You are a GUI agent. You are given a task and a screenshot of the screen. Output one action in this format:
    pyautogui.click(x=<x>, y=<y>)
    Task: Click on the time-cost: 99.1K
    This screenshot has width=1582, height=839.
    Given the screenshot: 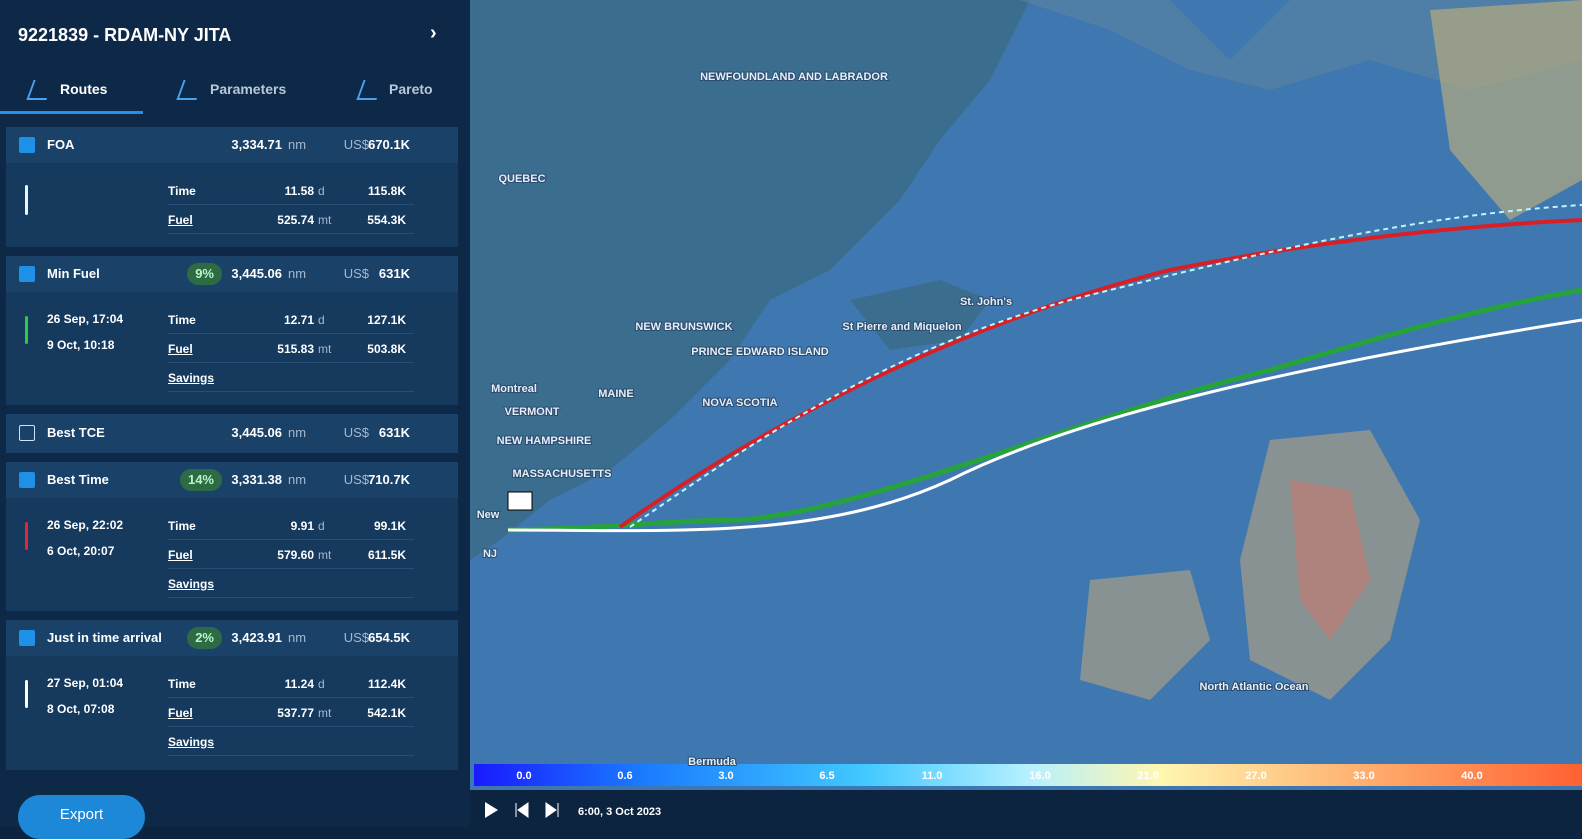 What is the action you would take?
    pyautogui.click(x=389, y=526)
    